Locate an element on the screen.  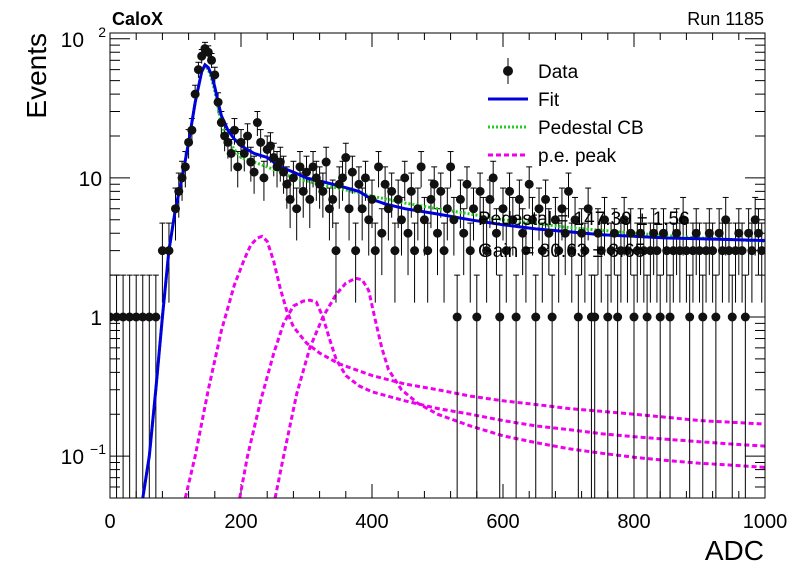
x-tick-label: 400 is located at coordinates (371, 522).